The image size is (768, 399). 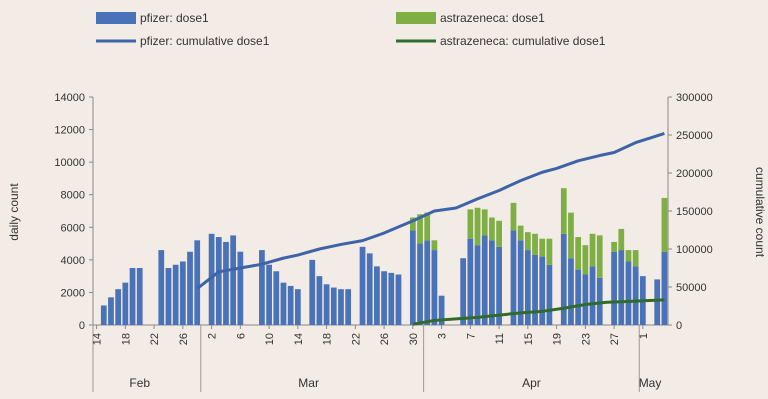 What do you see at coordinates (615, 339) in the screenshot?
I see `x-tick-label: 27` at bounding box center [615, 339].